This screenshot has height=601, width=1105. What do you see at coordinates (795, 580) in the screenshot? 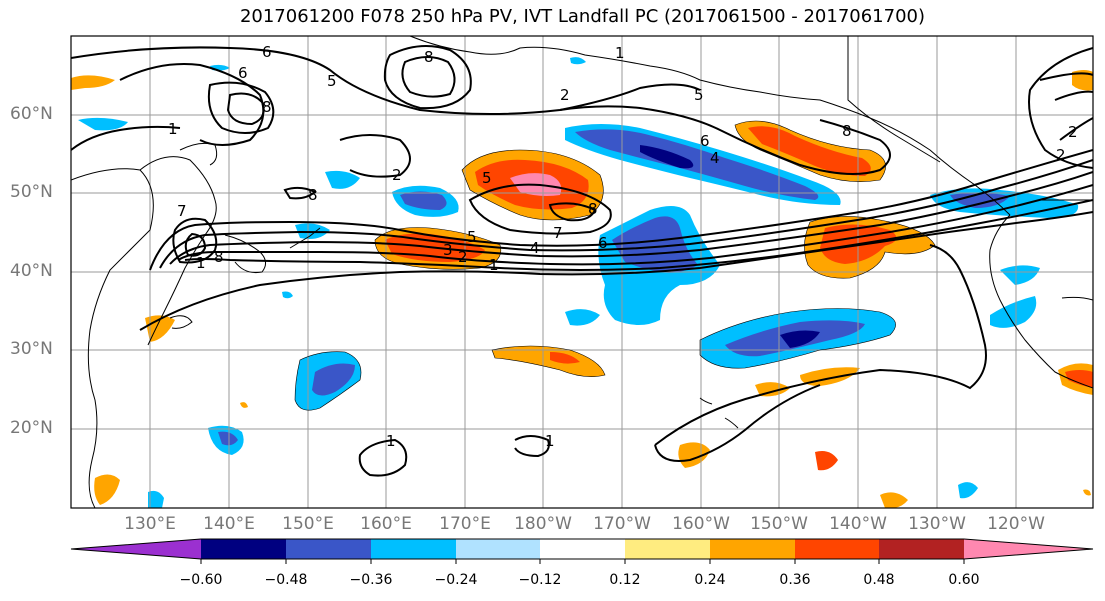
I see `colorbar-tick-label: 0.36` at bounding box center [795, 580].